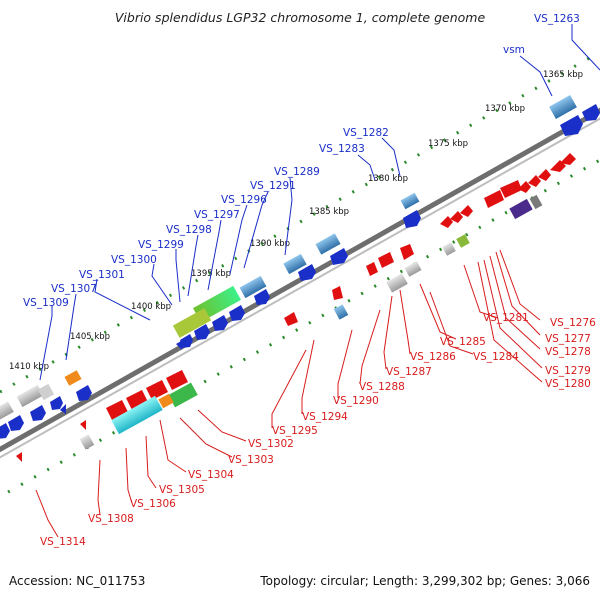 The image size is (600, 600). What do you see at coordinates (29, 367) in the screenshot?
I see `scale-label: 1410 kbp` at bounding box center [29, 367].